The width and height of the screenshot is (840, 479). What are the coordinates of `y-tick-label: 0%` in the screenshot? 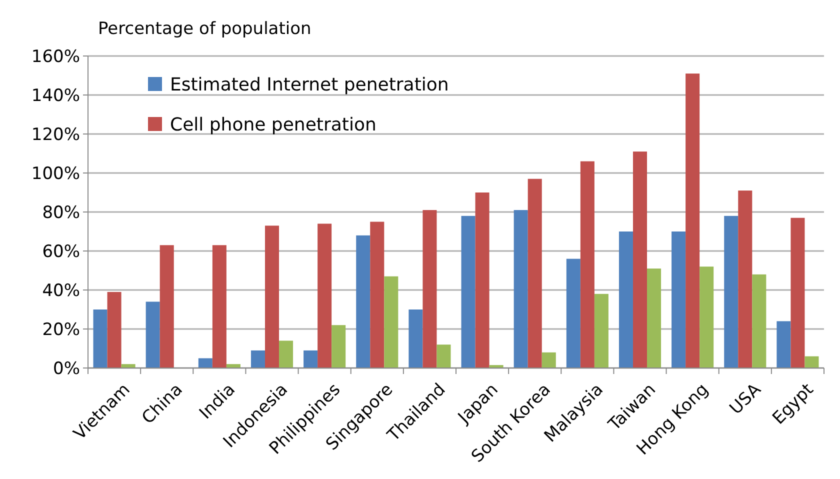 It's located at (66, 368).